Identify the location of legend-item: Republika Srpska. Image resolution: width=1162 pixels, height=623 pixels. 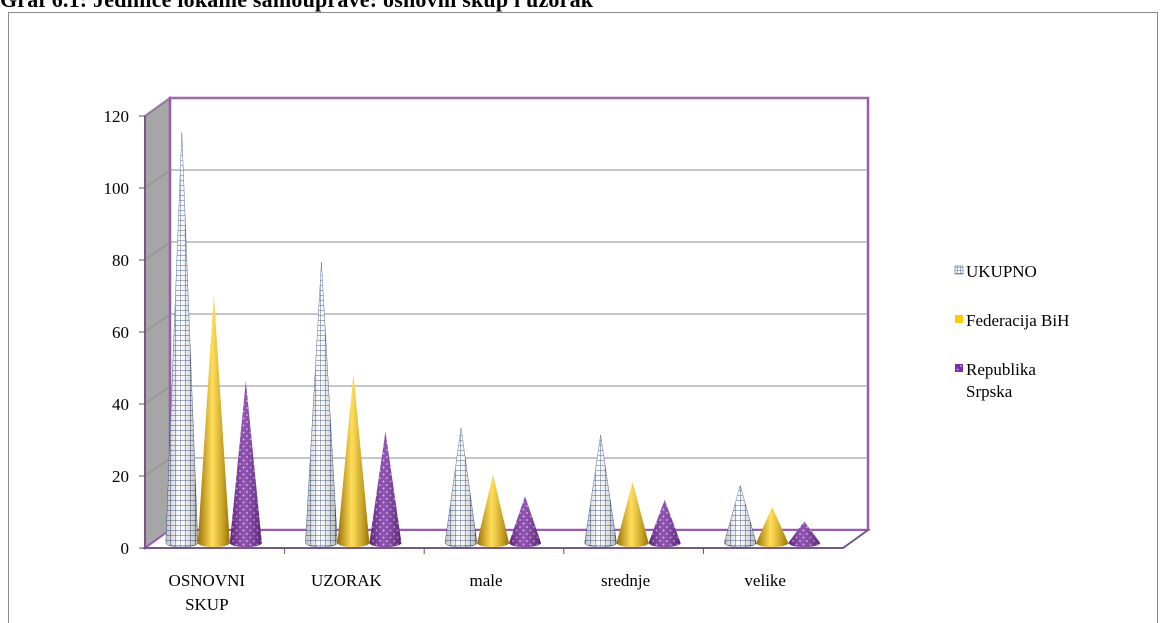
(995, 380).